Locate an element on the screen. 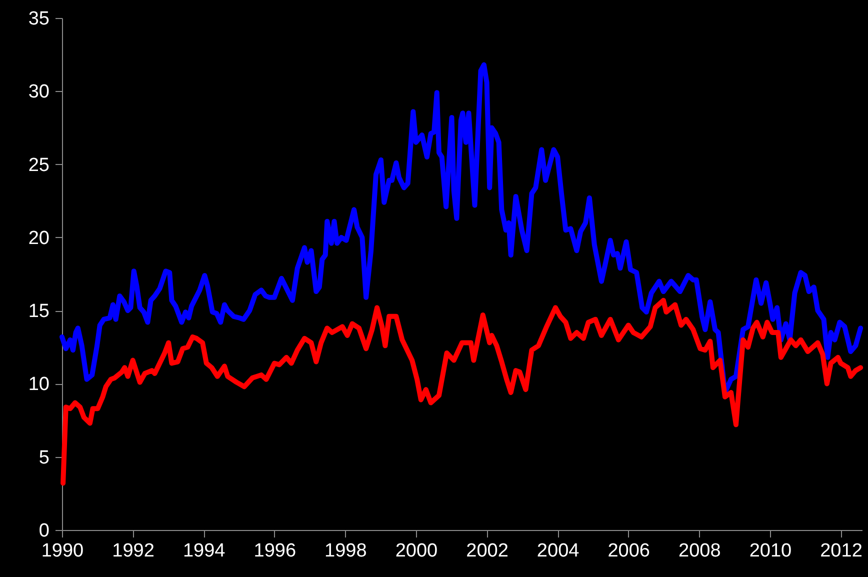 The width and height of the screenshot is (868, 577). x-tick-label: 2006 is located at coordinates (629, 551).